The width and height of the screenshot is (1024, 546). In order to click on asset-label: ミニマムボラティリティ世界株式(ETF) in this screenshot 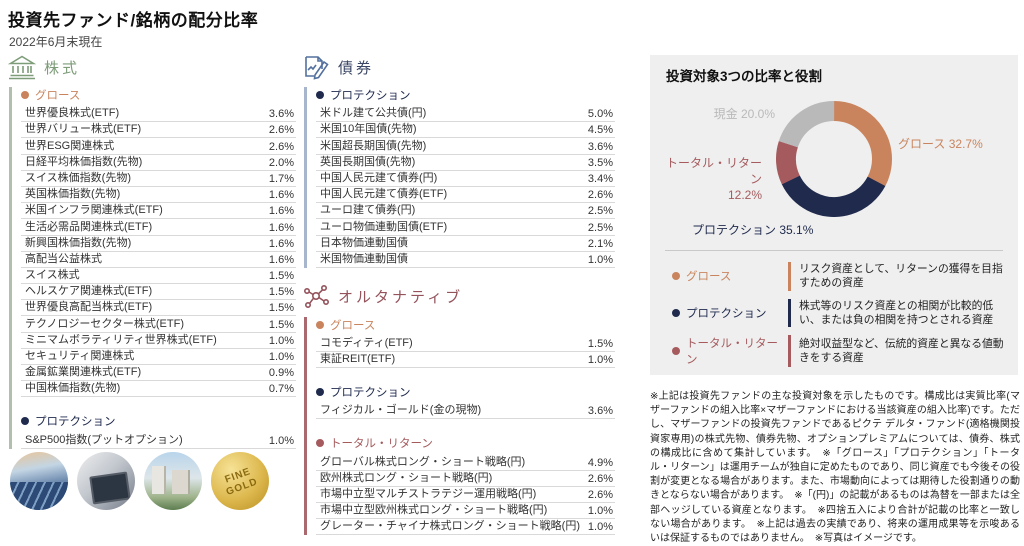, I will do `click(121, 339)`.